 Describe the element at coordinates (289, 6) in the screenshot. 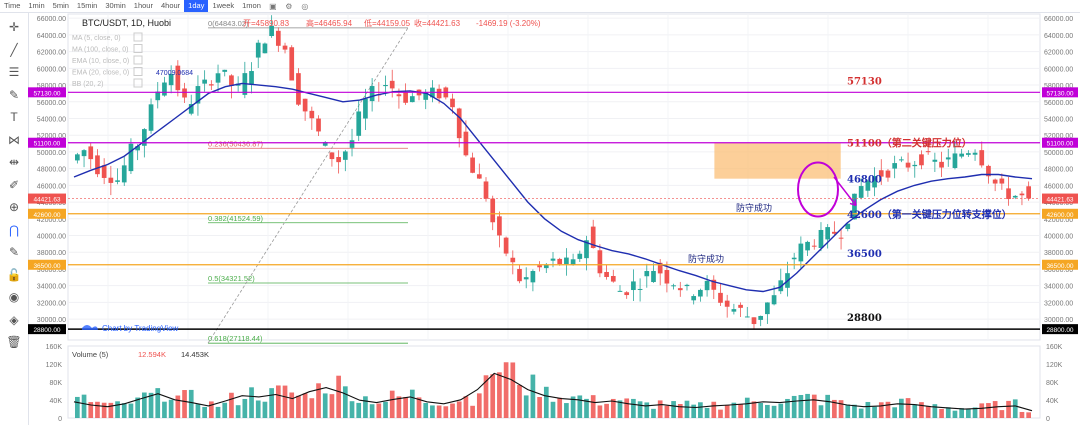

I see `settings-icon: ⚙` at that location.